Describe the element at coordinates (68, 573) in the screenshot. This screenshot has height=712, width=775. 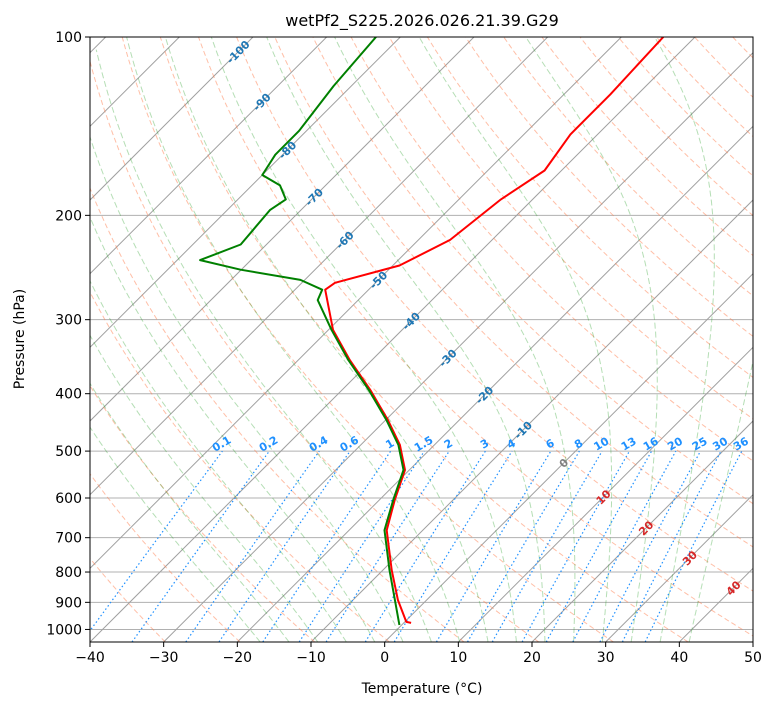
I see `y-tick-label: 800` at that location.